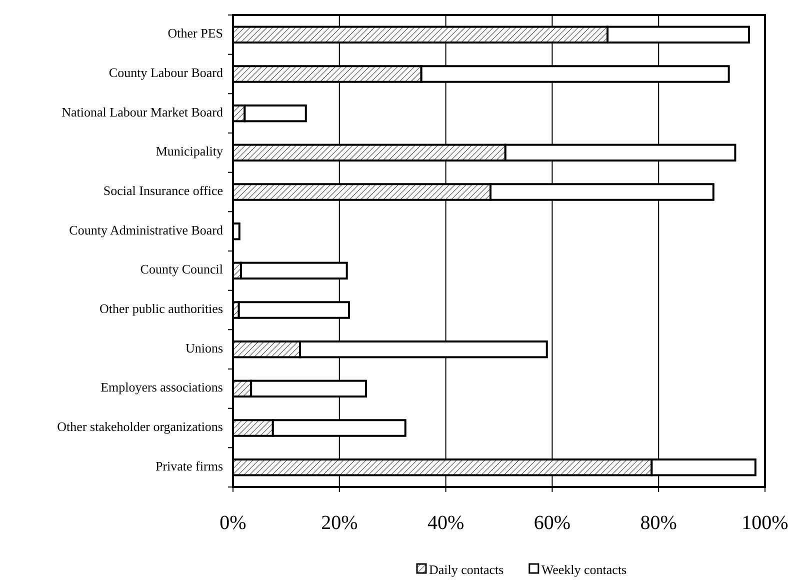 Image resolution: width=793 pixels, height=582 pixels. What do you see at coordinates (146, 230) in the screenshot?
I see `y-tick-label: County Administrative Board` at bounding box center [146, 230].